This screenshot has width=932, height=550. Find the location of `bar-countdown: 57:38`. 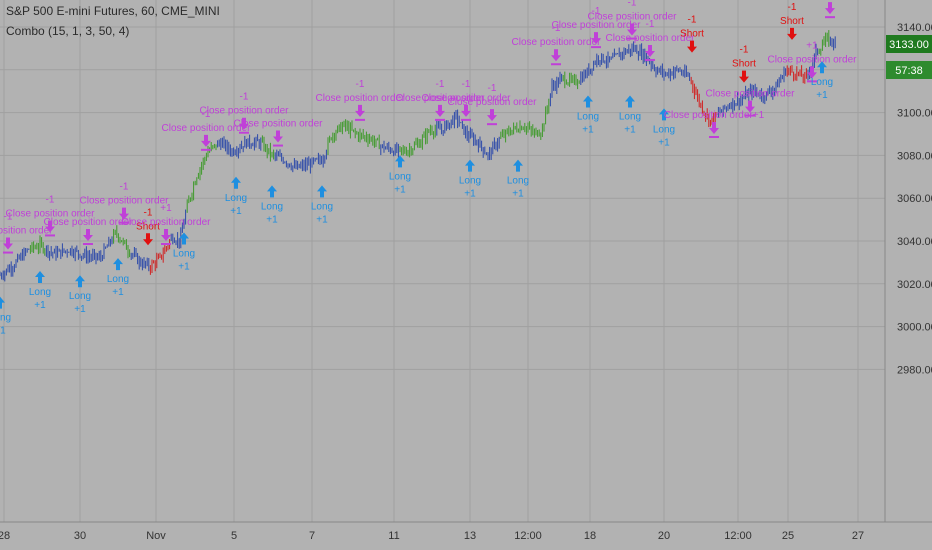

bar-countdown: 57:38 is located at coordinates (909, 71).